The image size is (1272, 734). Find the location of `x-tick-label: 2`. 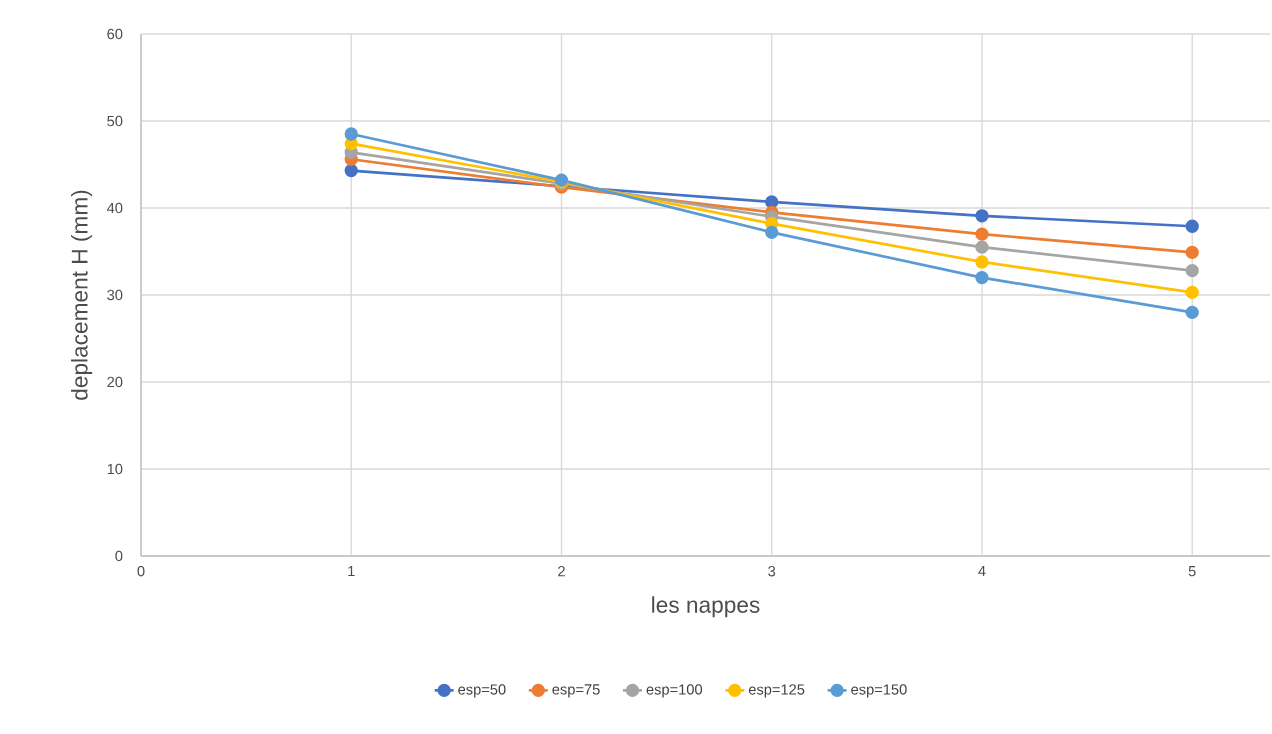

x-tick-label: 2 is located at coordinates (561, 571).